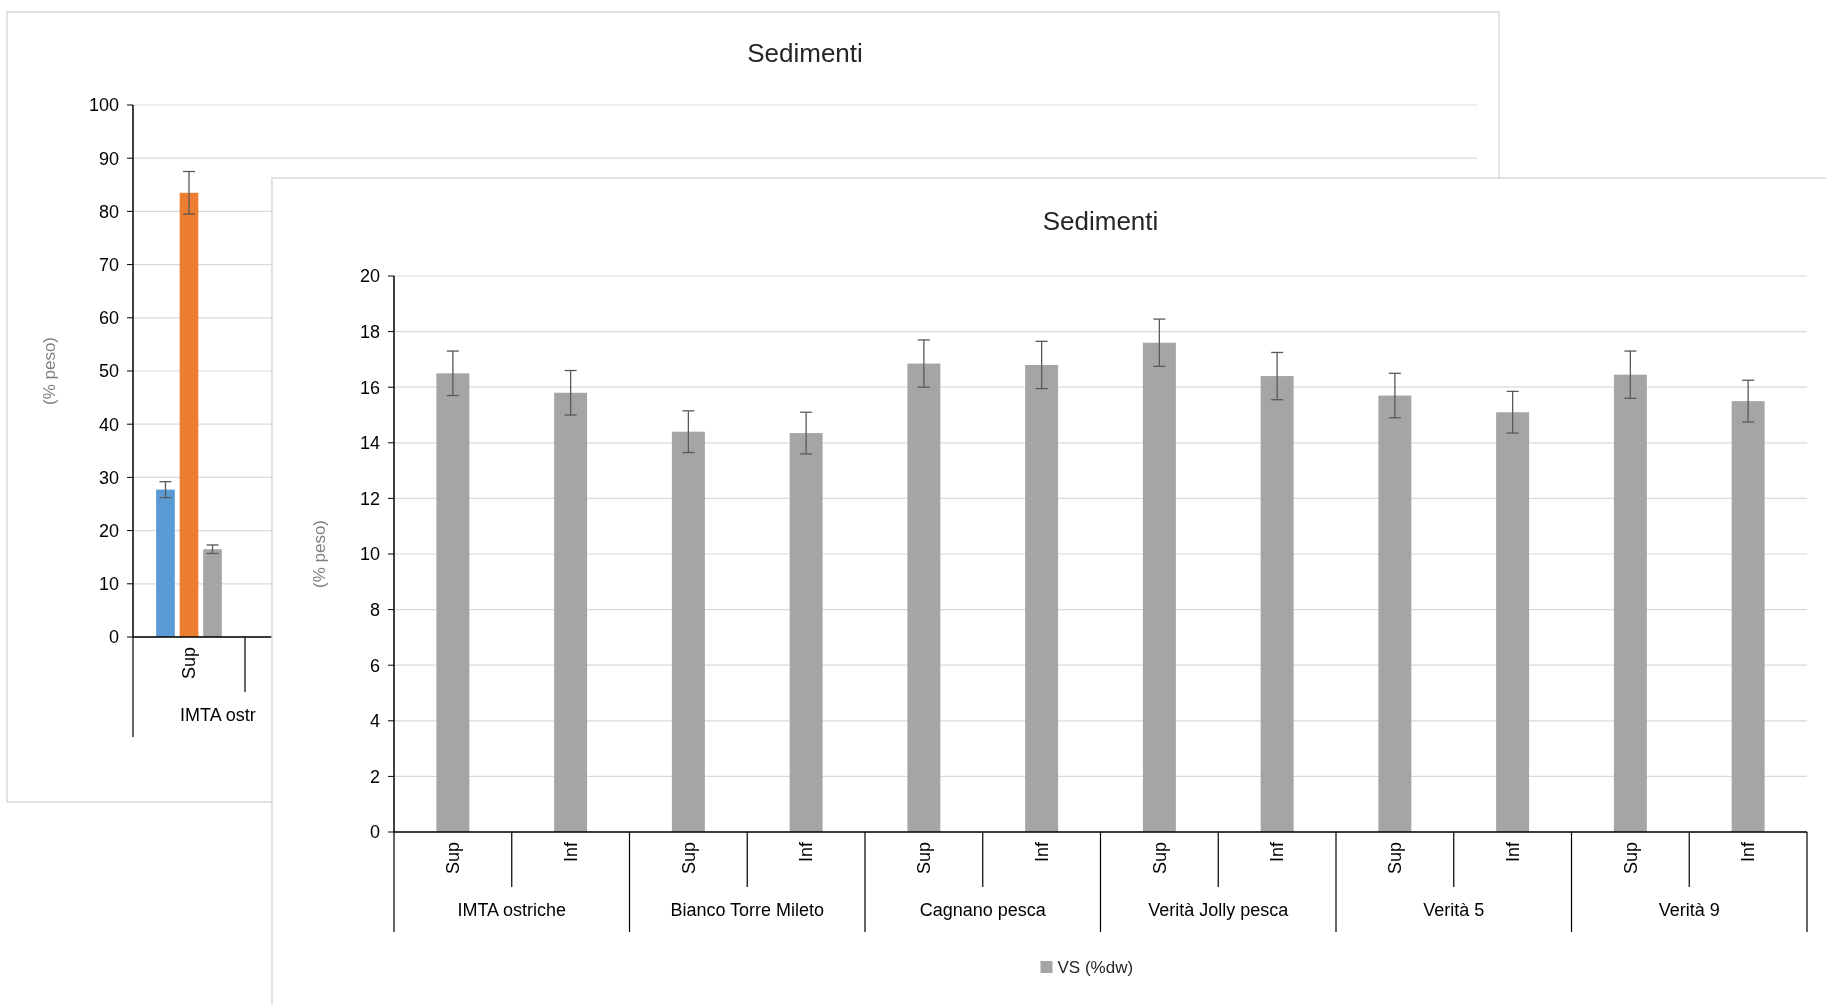 This screenshot has height=1005, width=1826. What do you see at coordinates (1454, 910) in the screenshot?
I see `text: Verità 5` at bounding box center [1454, 910].